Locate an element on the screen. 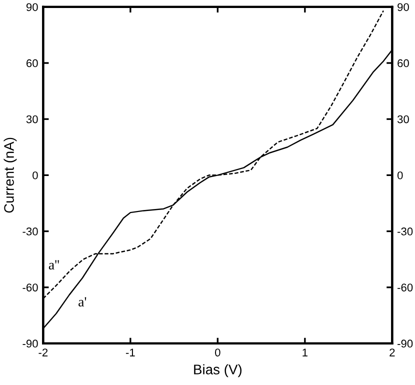 The width and height of the screenshot is (415, 385). y-tick-label: 90 is located at coordinates (32, 7).